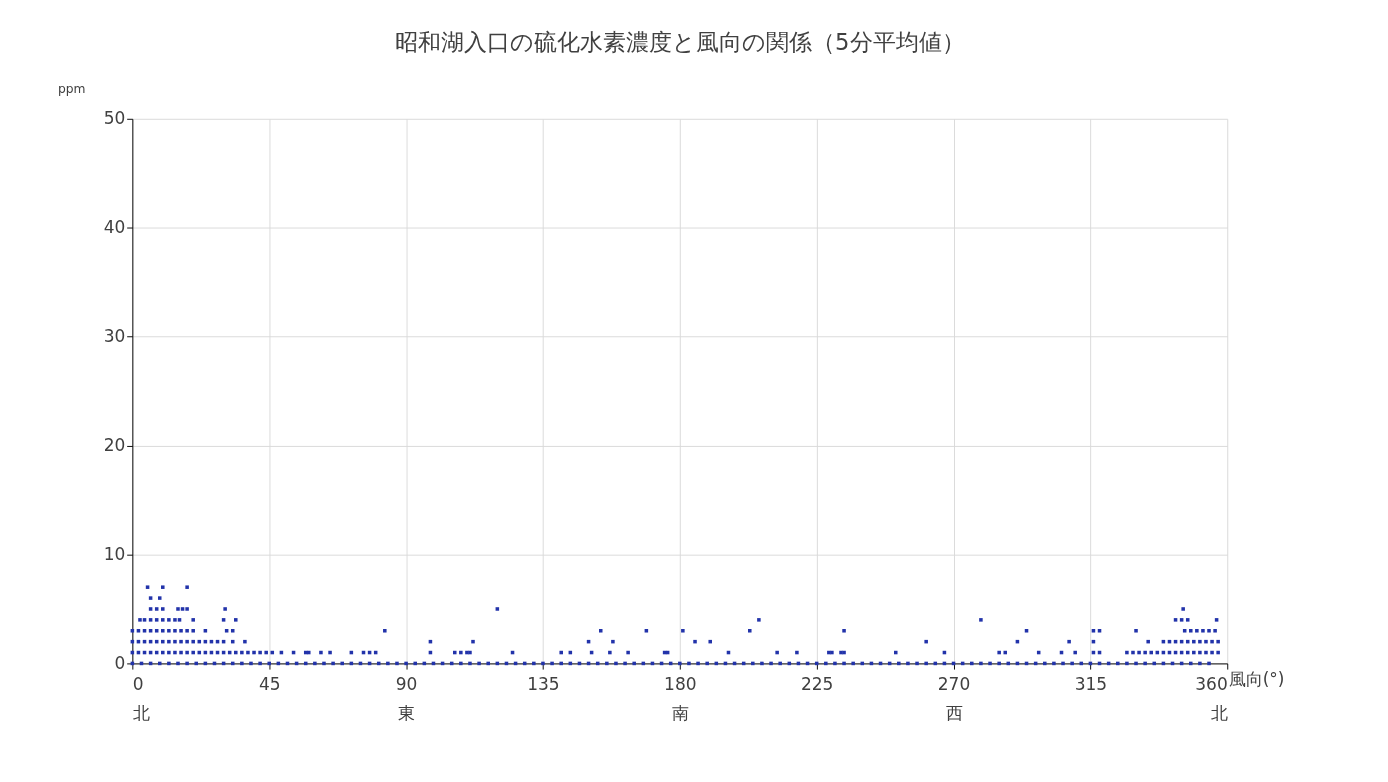 The image size is (1388, 782). I want to click on x-tick-label: 0 北, so click(141, 698).